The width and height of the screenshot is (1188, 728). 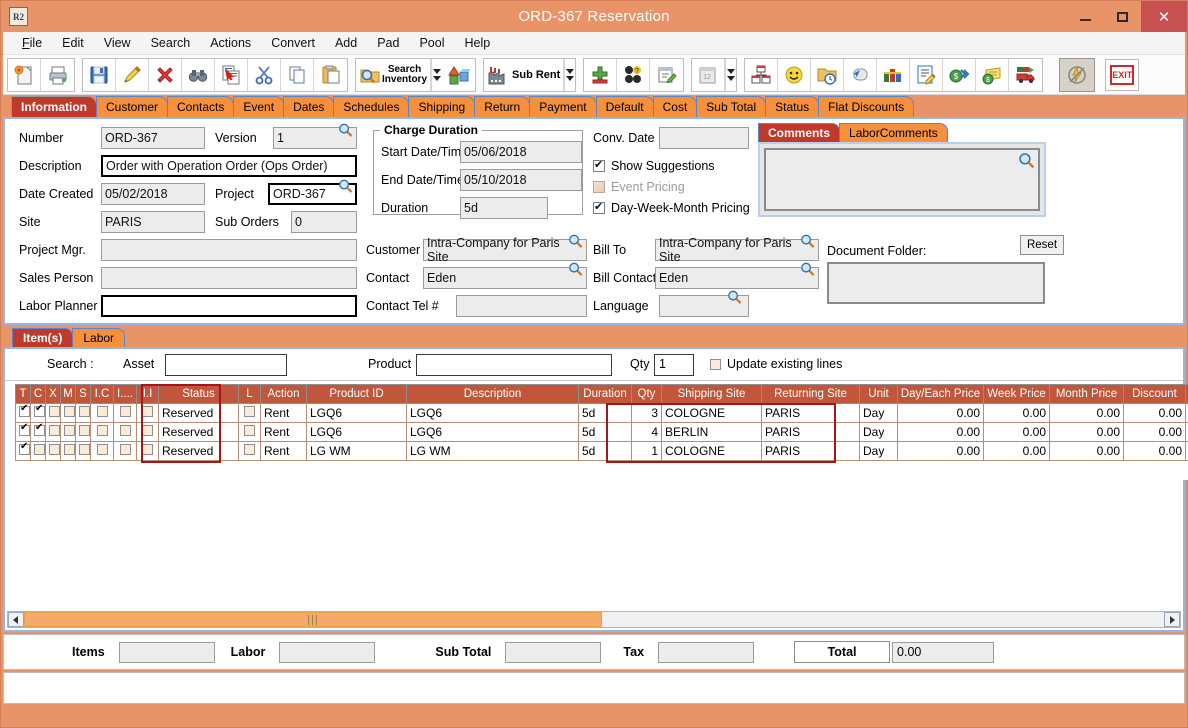 What do you see at coordinates (807, 241) in the screenshot?
I see `bill-to-search-icon` at bounding box center [807, 241].